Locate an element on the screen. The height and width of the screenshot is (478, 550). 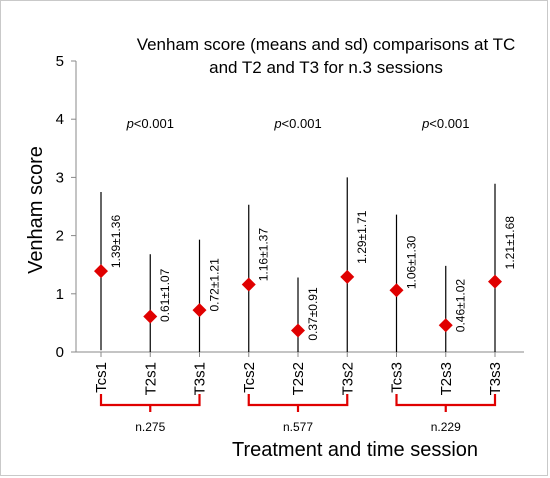
category-label: T3s2 is located at coordinates (347, 378).